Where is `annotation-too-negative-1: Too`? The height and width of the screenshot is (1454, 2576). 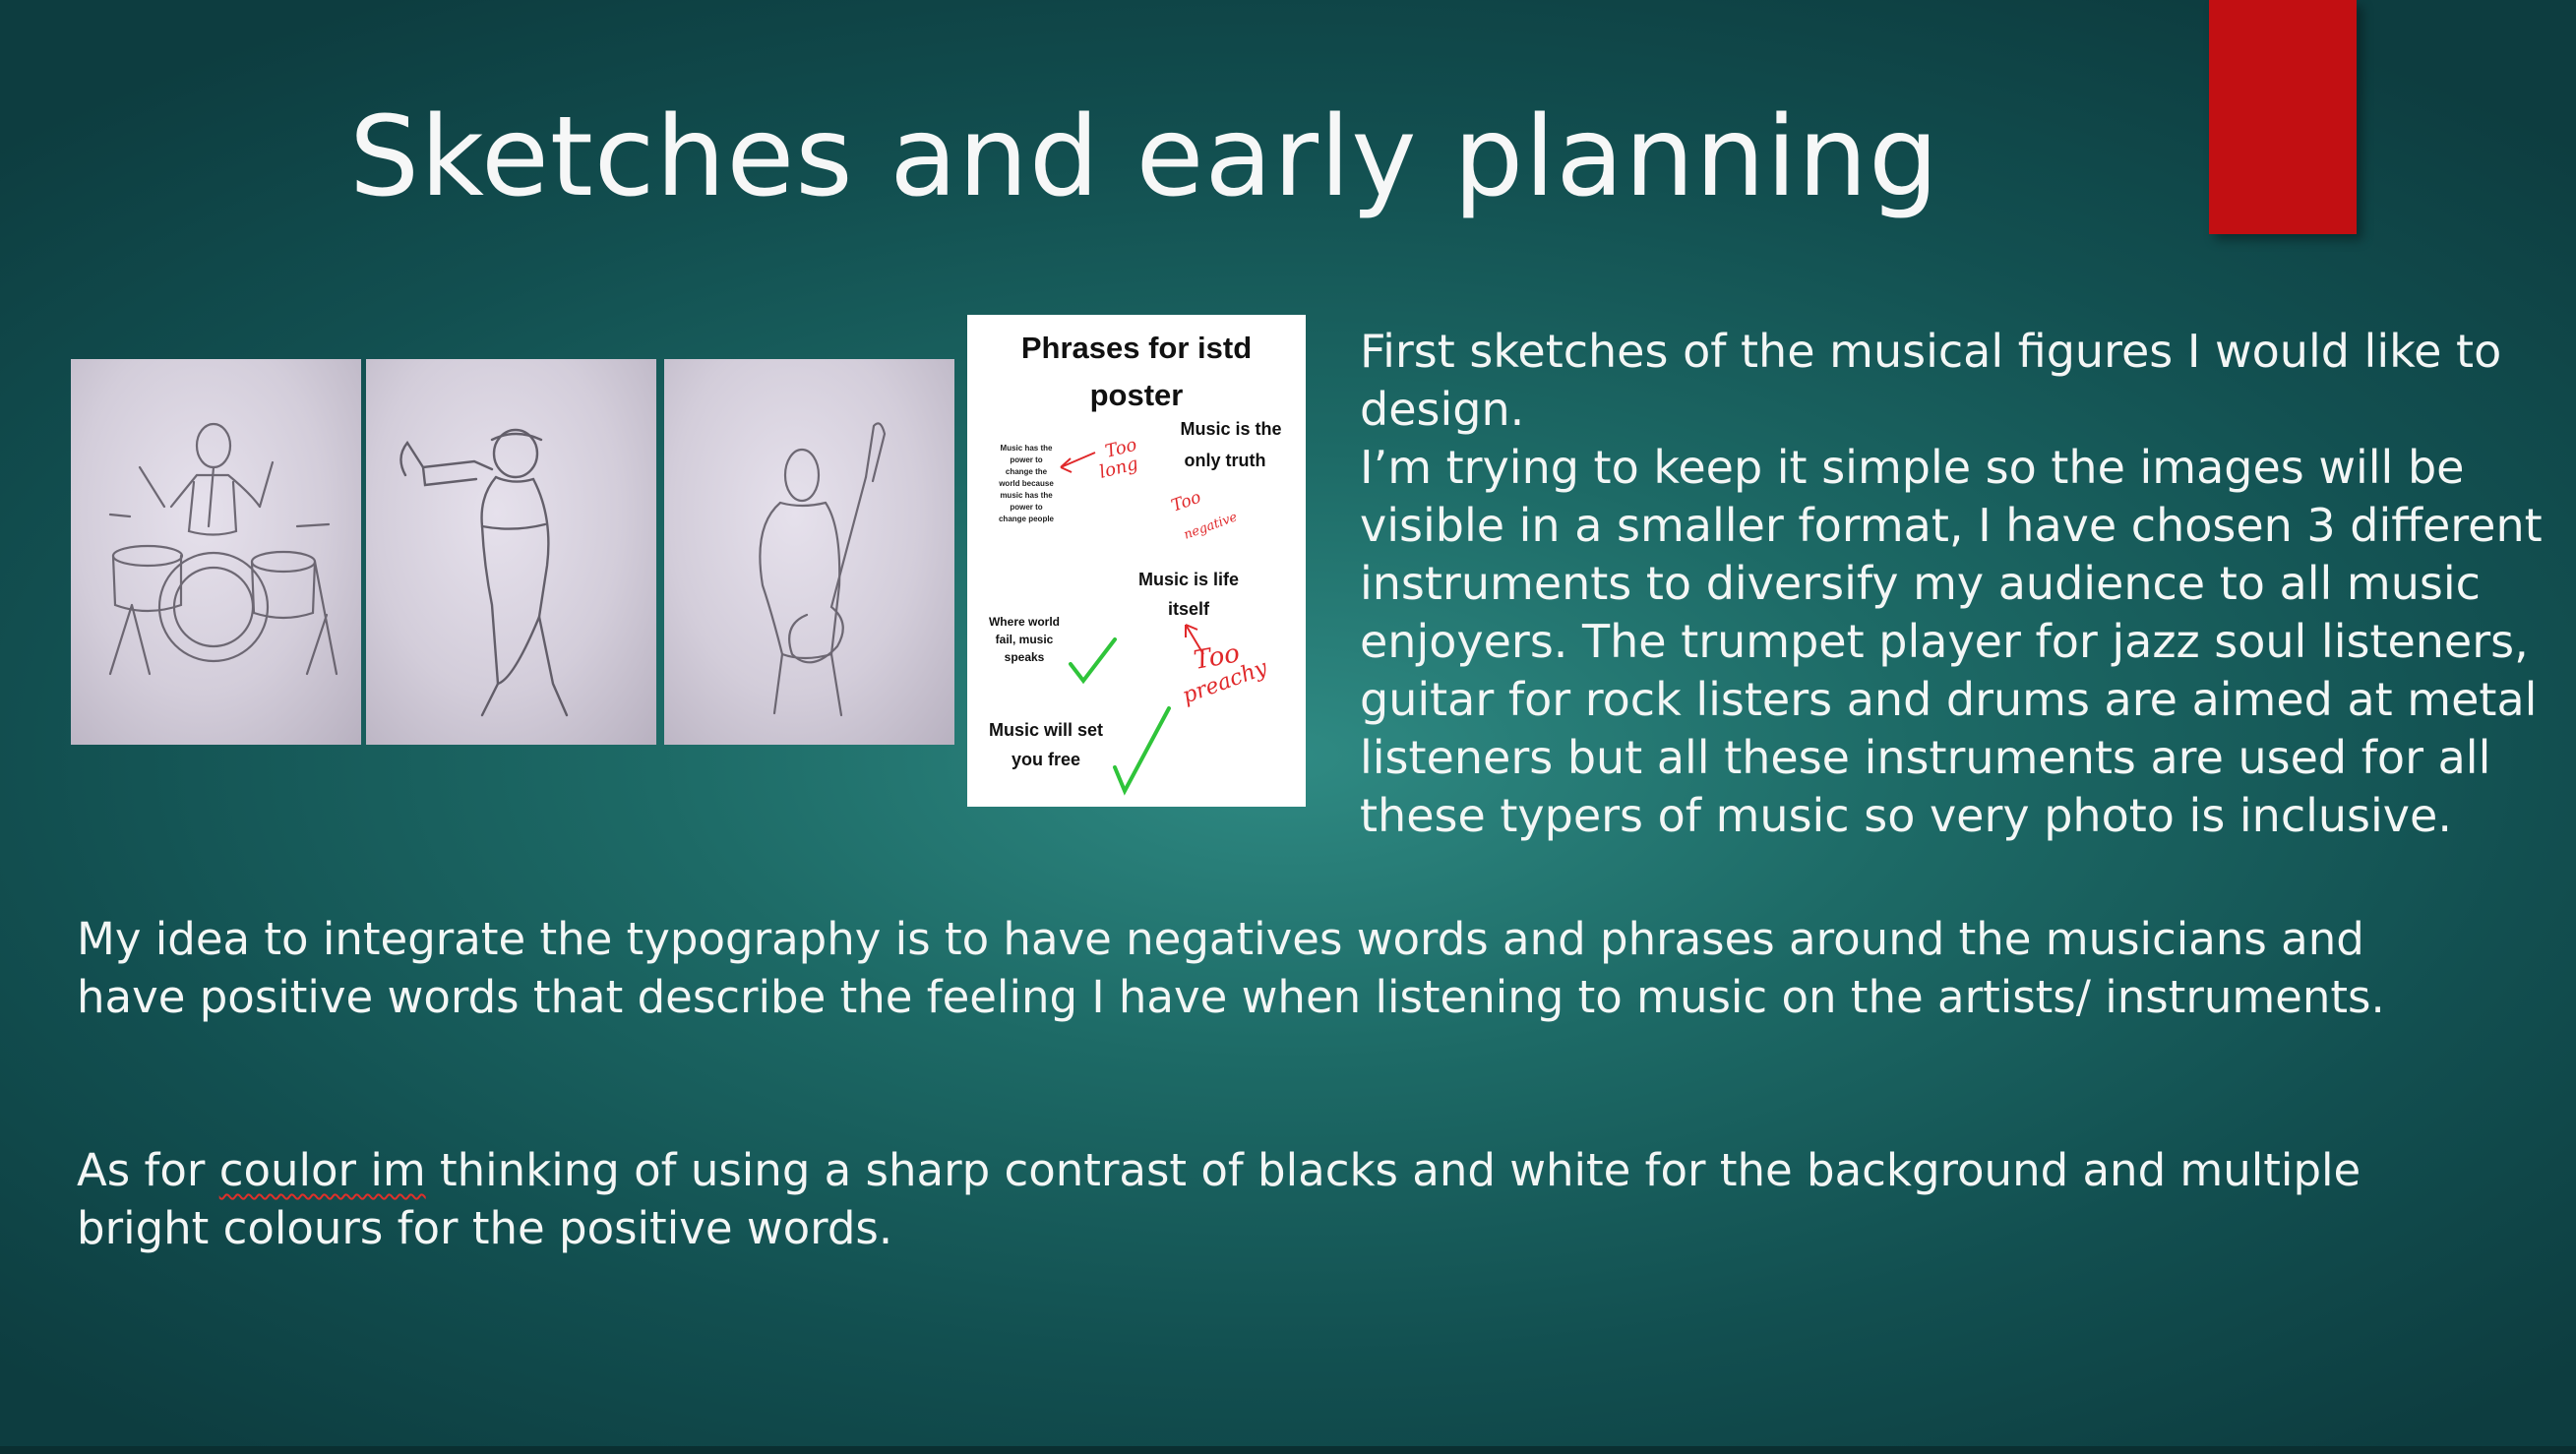
annotation-too-negative-1: Too is located at coordinates (1186, 501).